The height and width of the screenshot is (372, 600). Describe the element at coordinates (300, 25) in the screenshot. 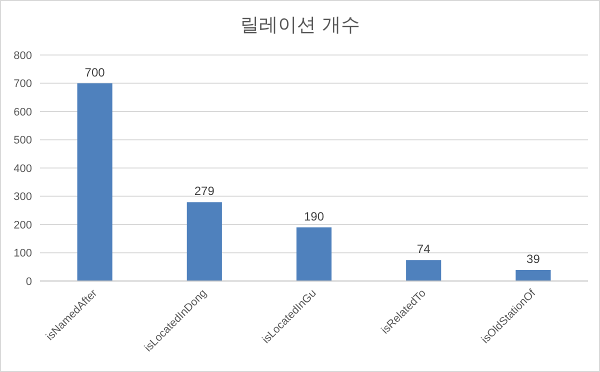

I see `chart-title: 릴레이션 개수` at that location.